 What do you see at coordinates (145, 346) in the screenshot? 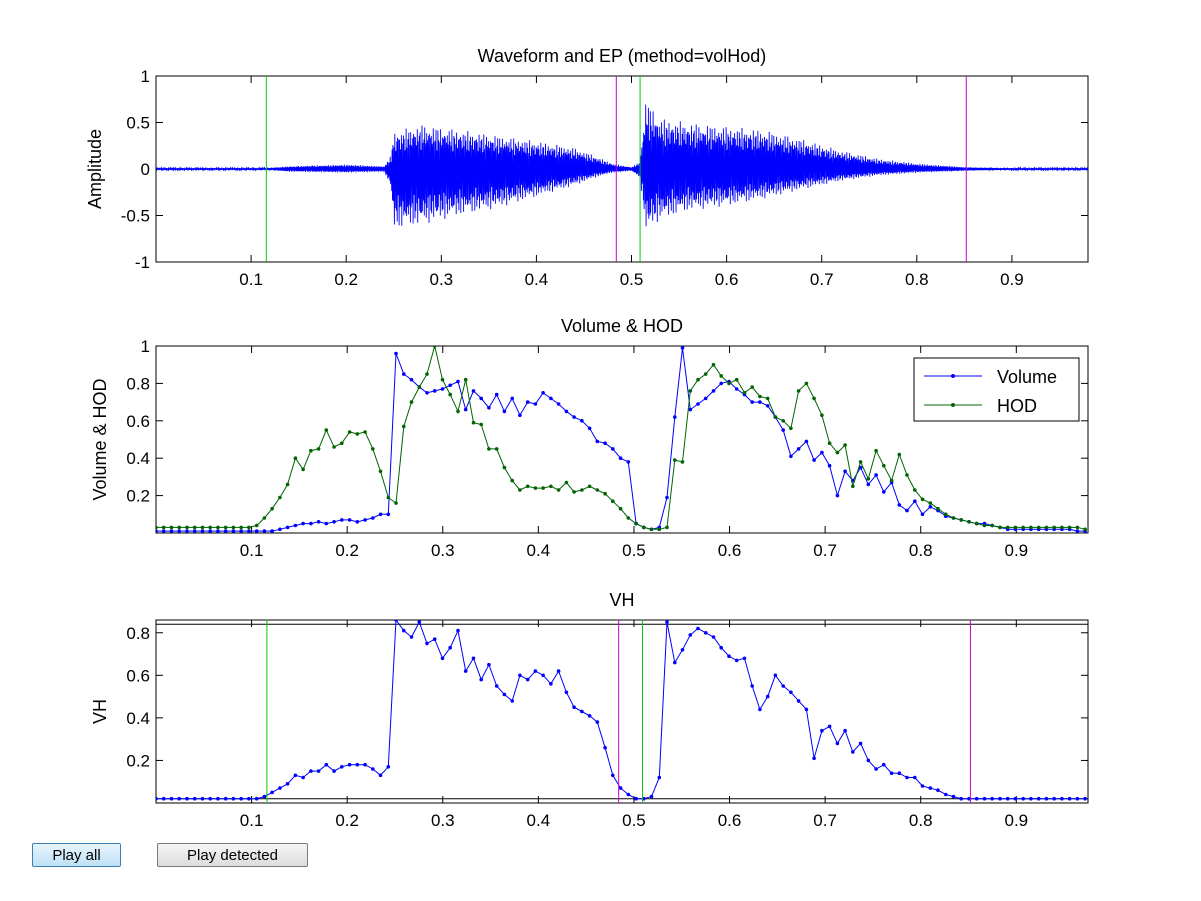
I see `y-tick-label: 1` at bounding box center [145, 346].